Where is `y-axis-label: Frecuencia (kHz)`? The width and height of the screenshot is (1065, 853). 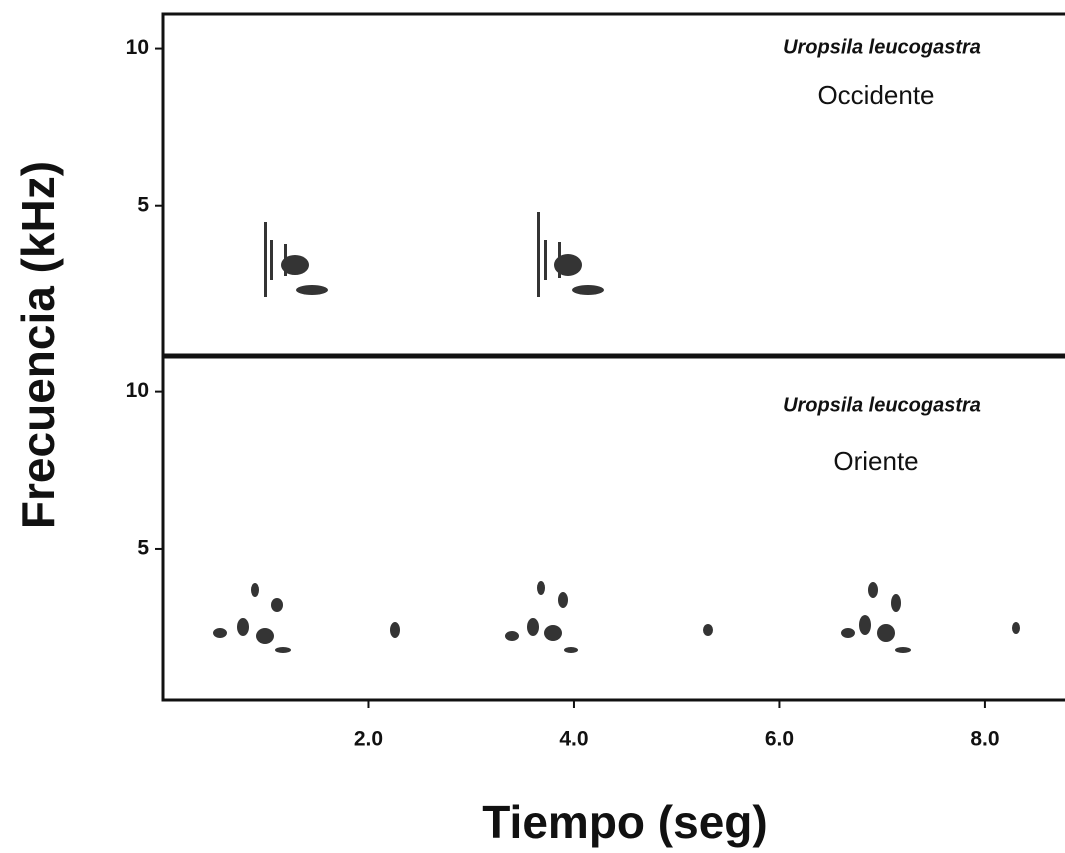
y-axis-label: Frecuencia (kHz) is located at coordinates (38, 345).